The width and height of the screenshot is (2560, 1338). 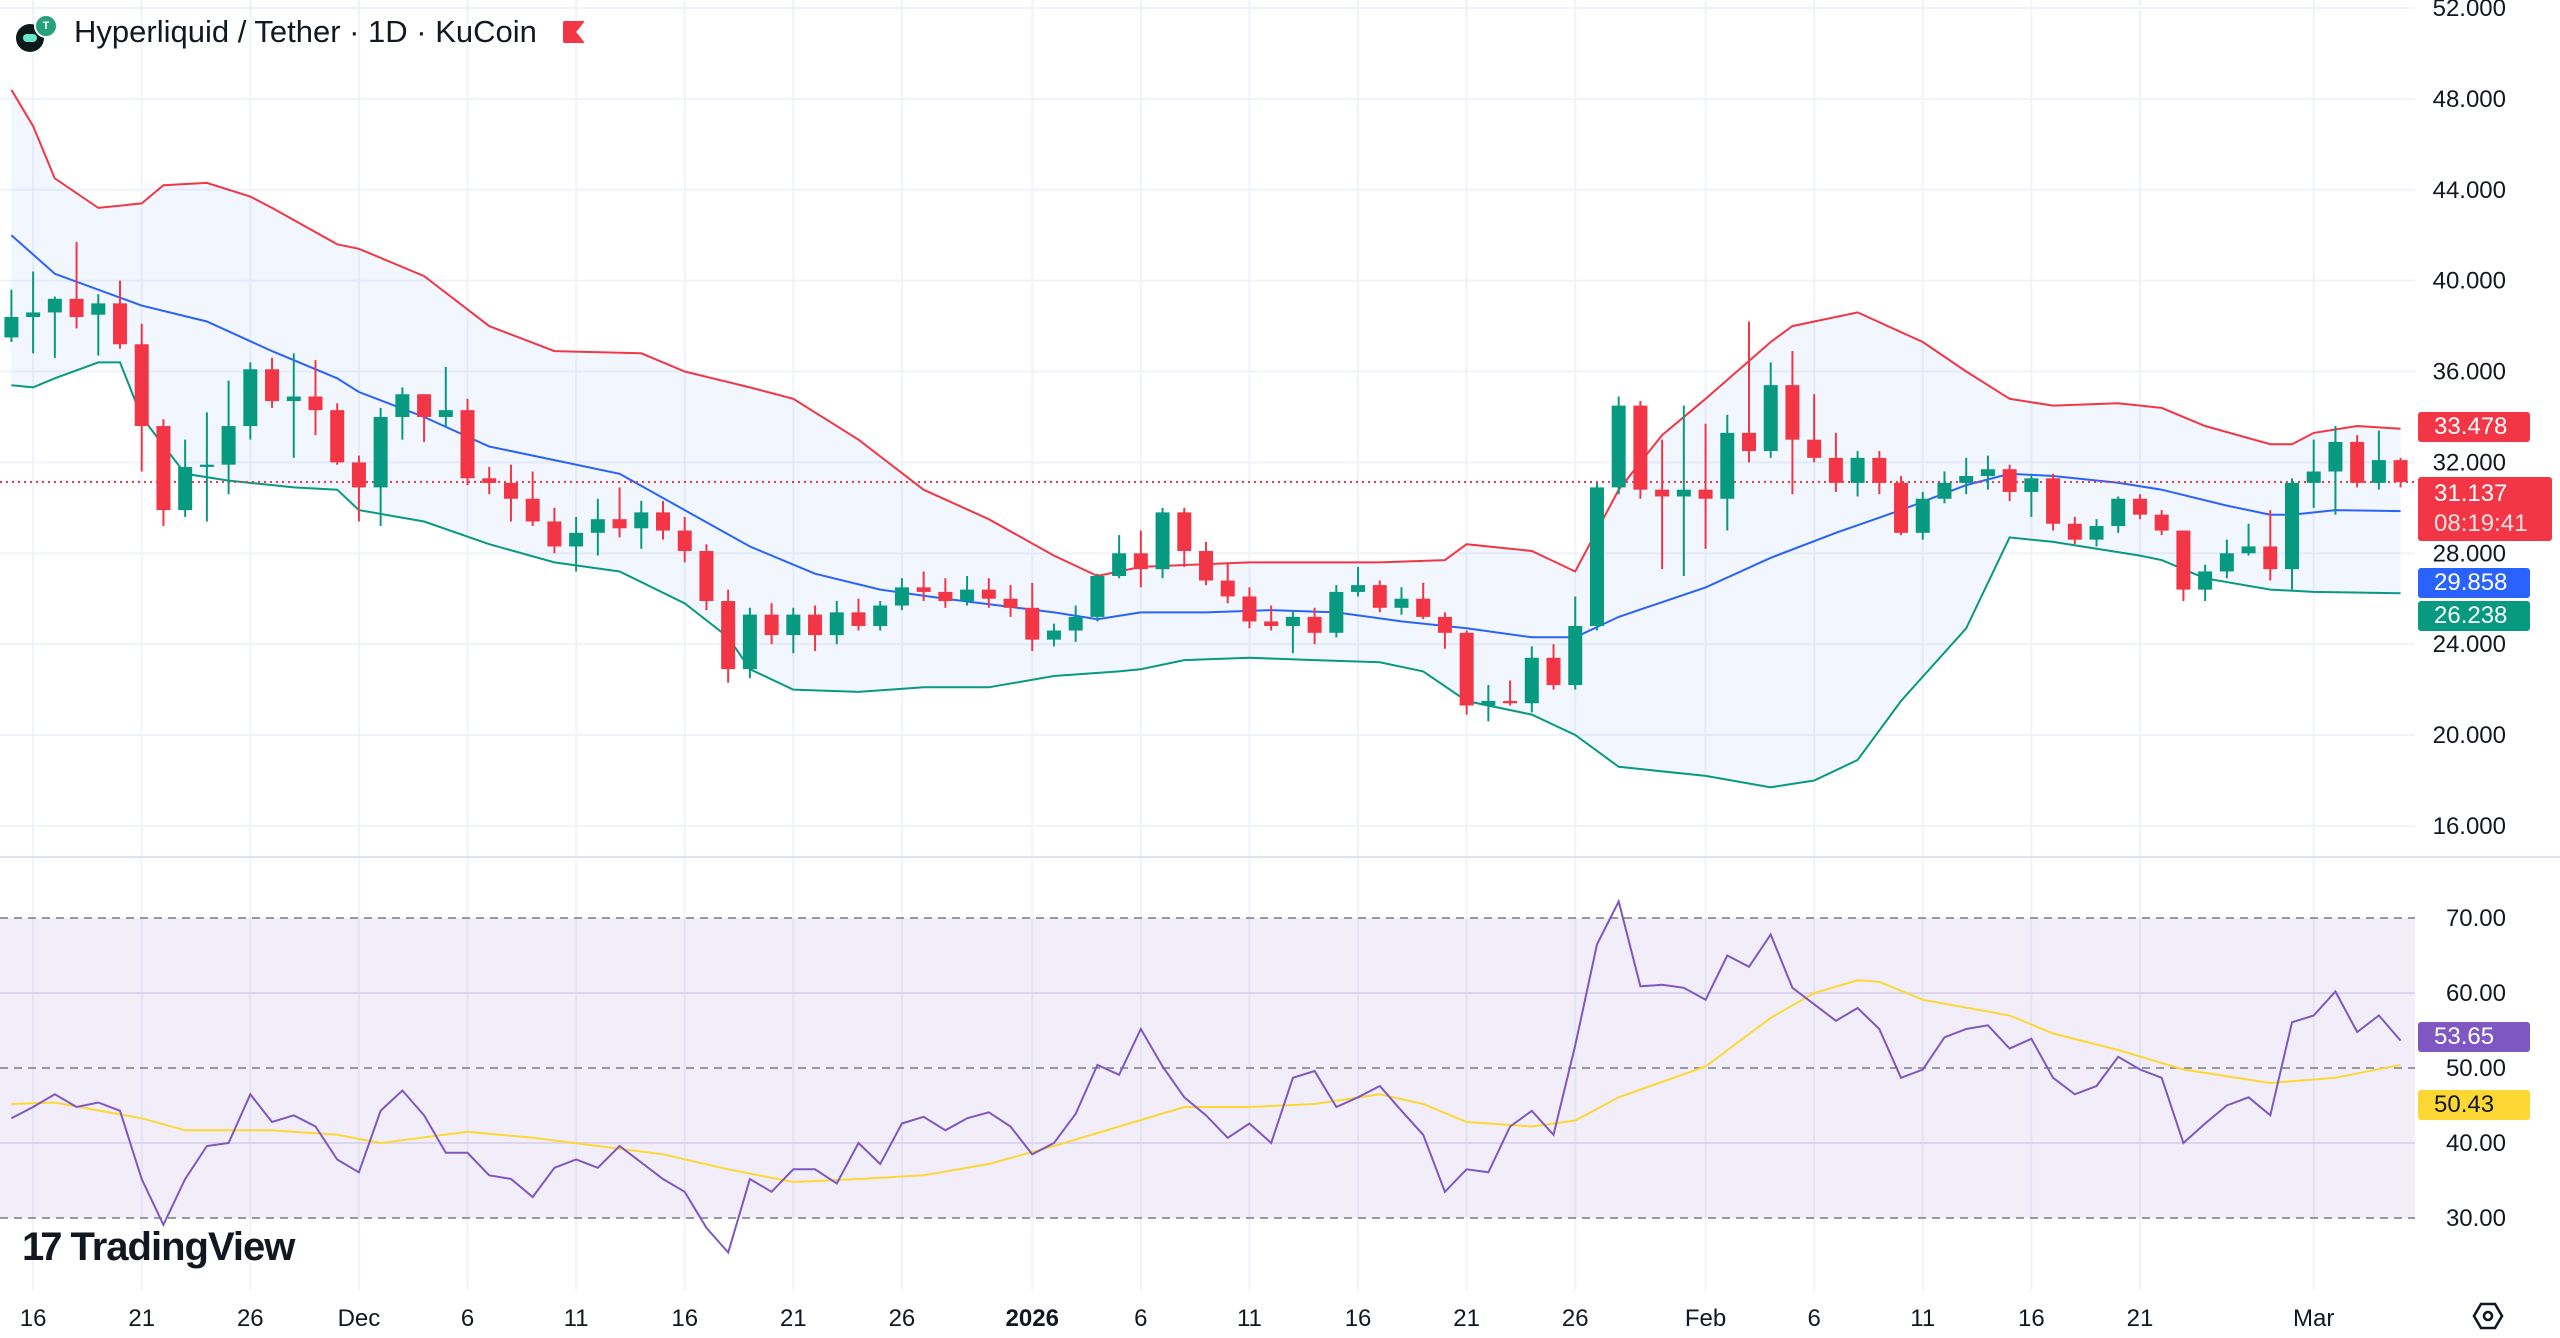 I want to click on flag-icon, so click(x=573, y=32).